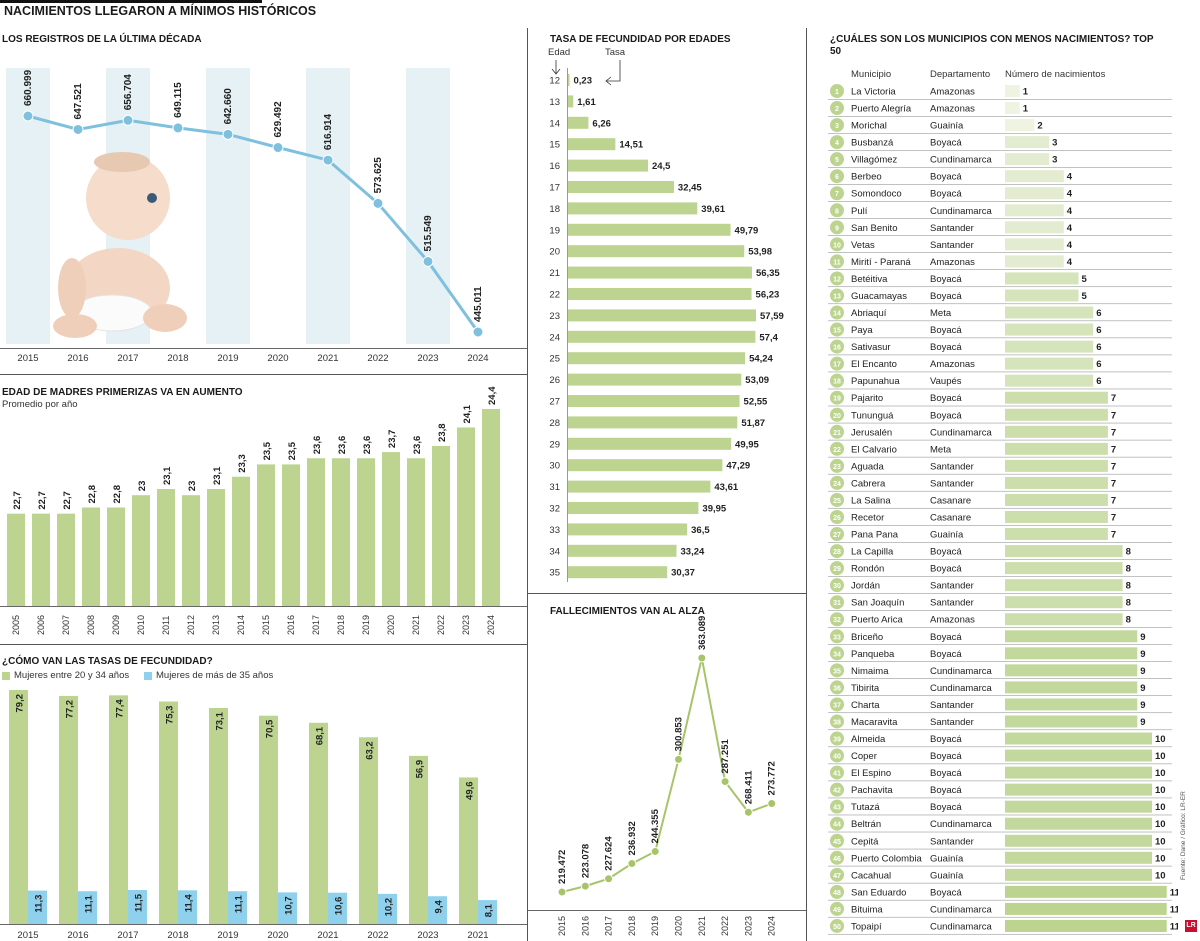 This screenshot has height=941, width=1200. Describe the element at coordinates (627, 611) in the screenshot. I see `deaths-title: FALLECIMIENTOS VAN AL ALZA` at that location.